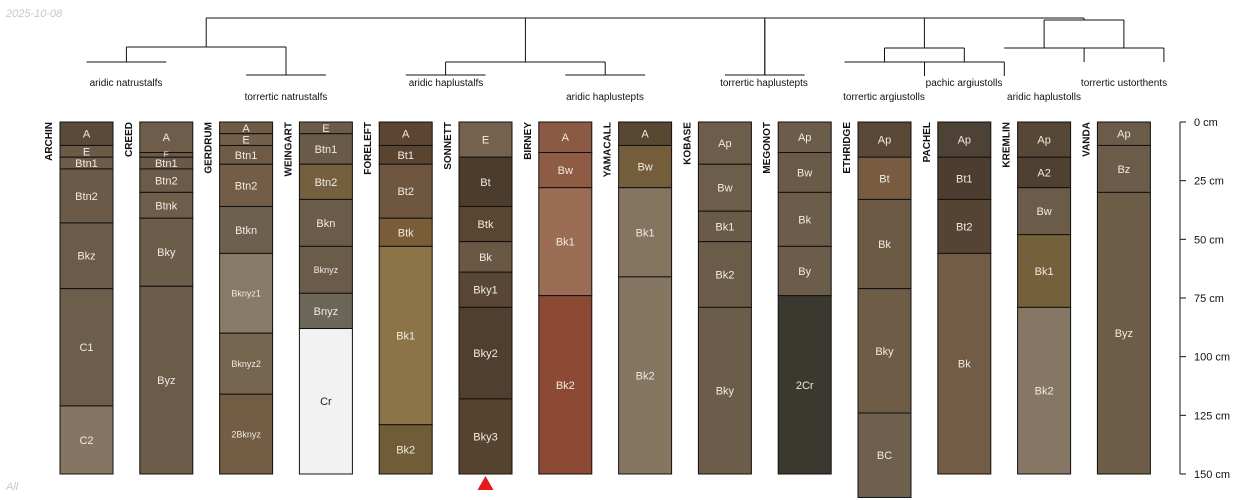 The height and width of the screenshot is (500, 1250). What do you see at coordinates (805, 386) in the screenshot?
I see `horizon-label: 2Cr` at bounding box center [805, 386].